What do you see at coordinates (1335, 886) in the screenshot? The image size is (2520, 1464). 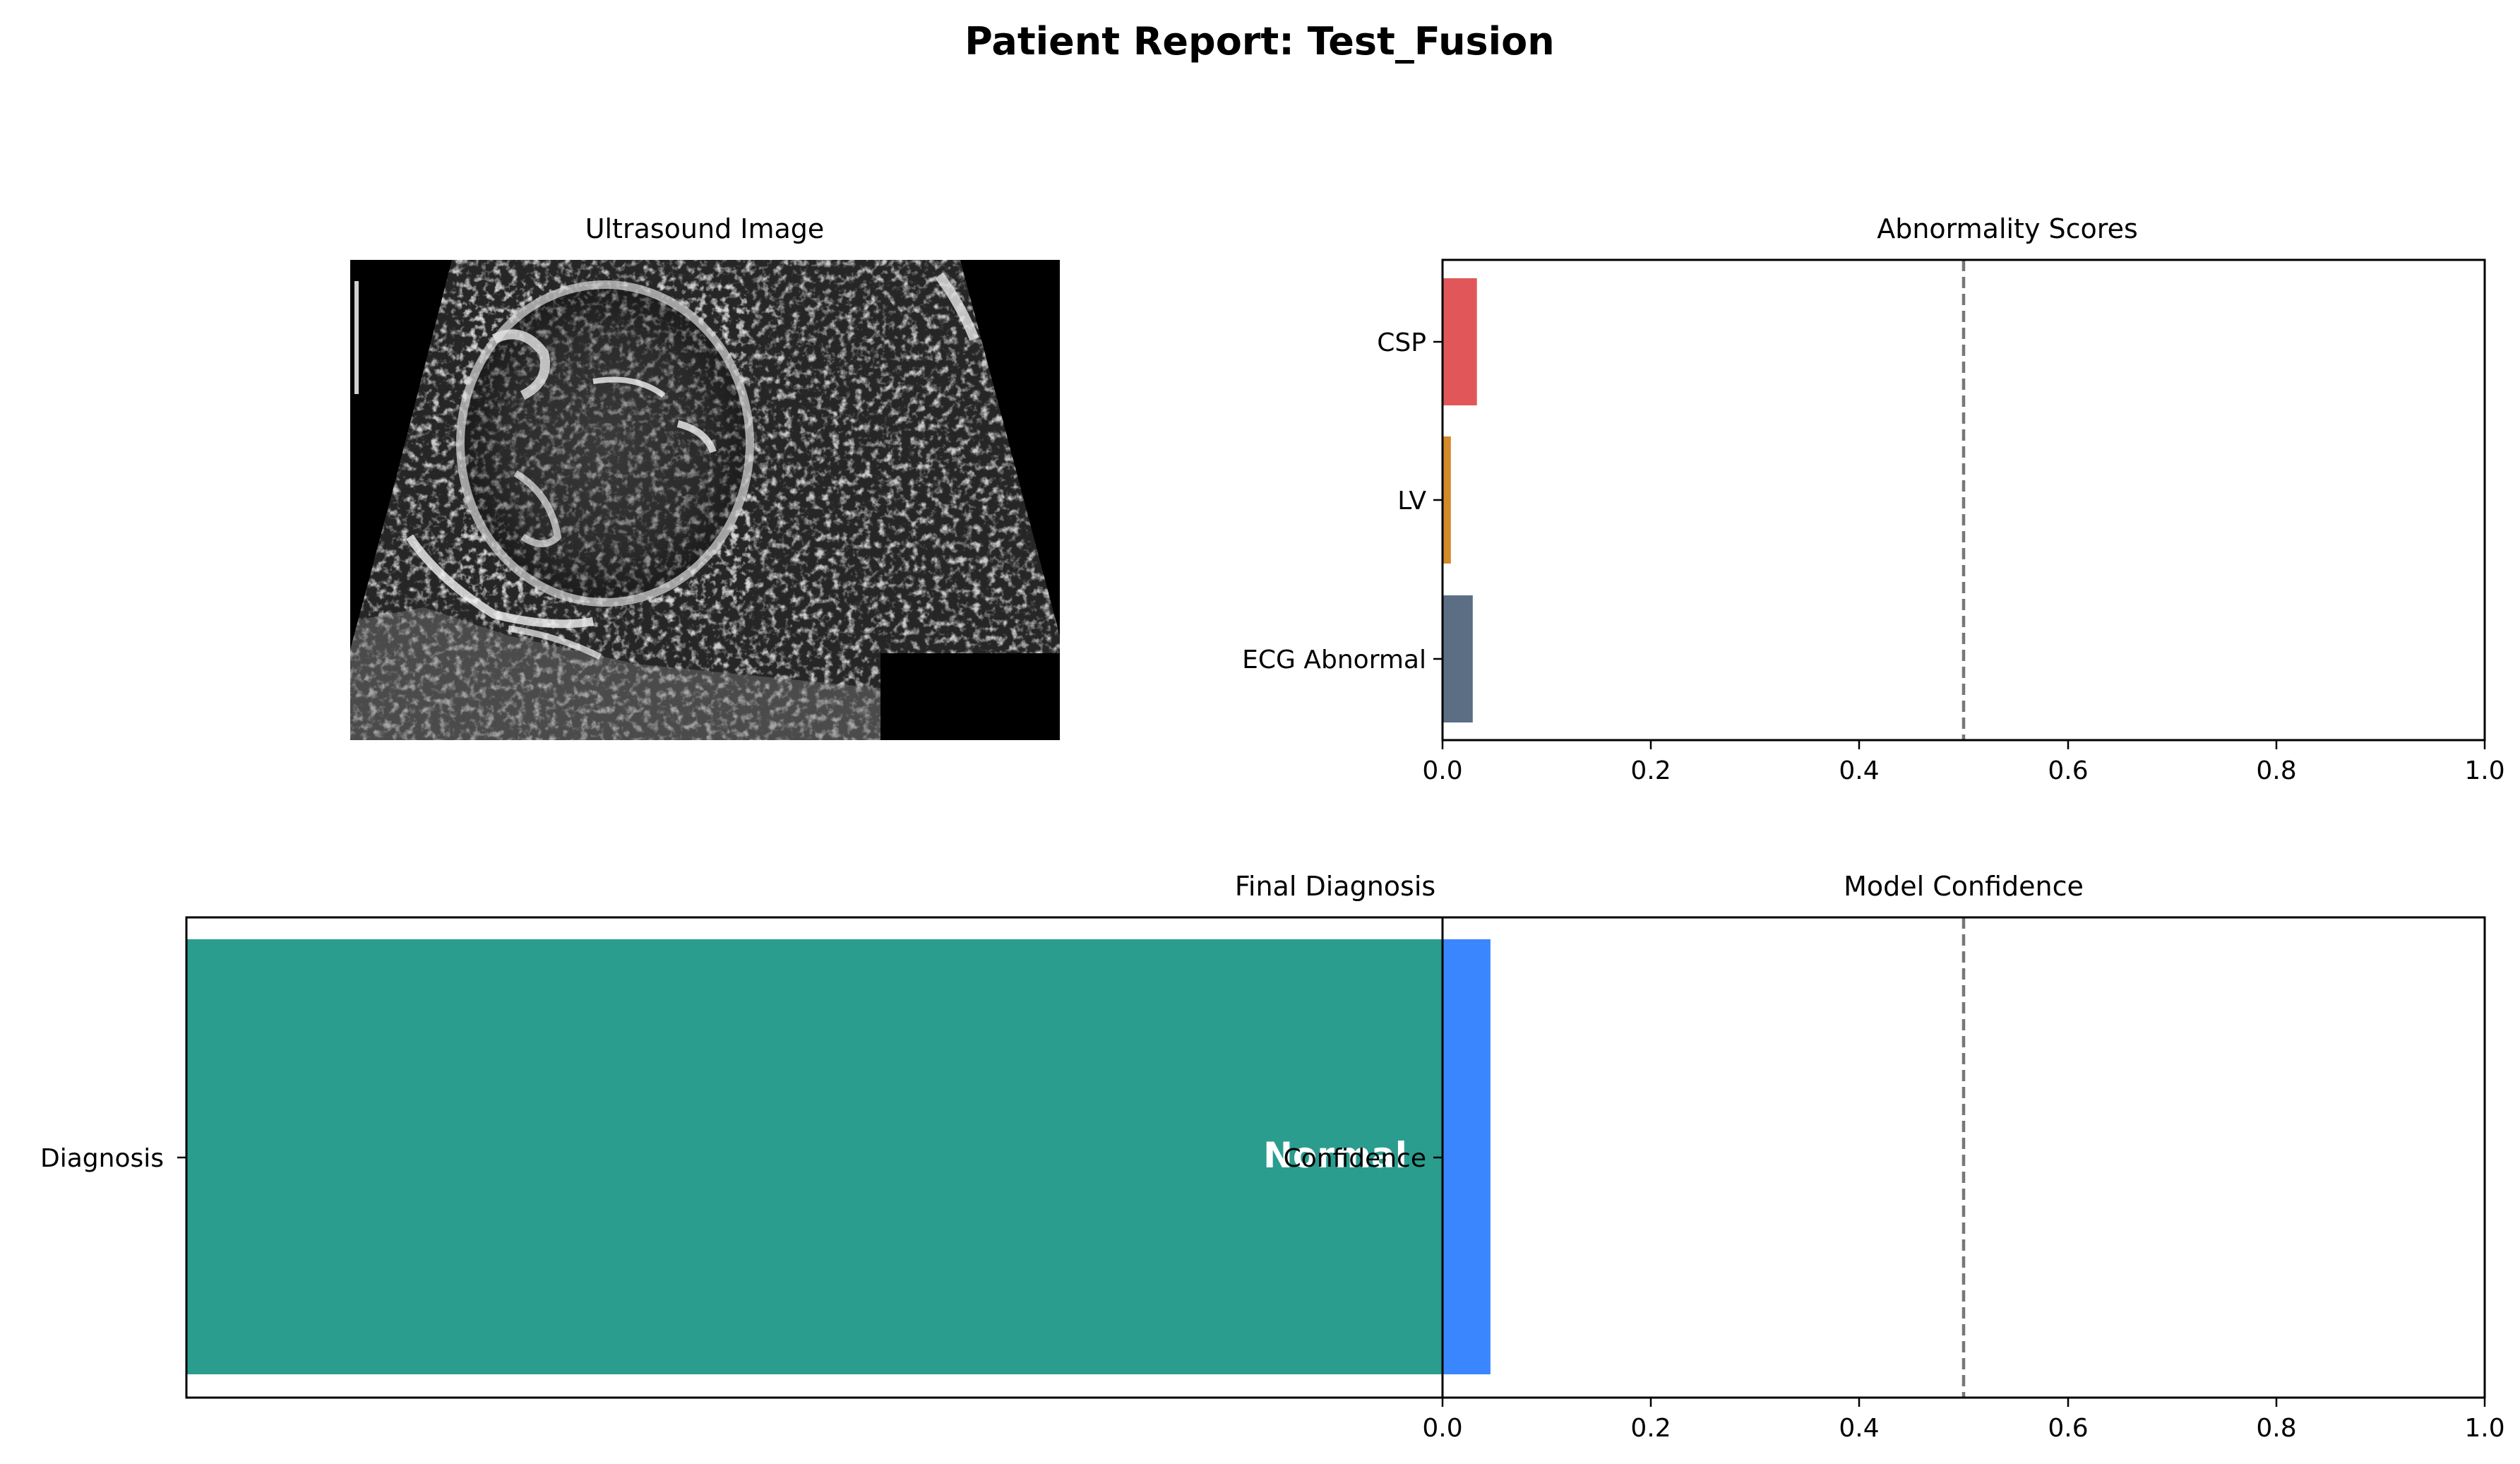 I see `diagnosis-title: Final Diagnosis` at bounding box center [1335, 886].